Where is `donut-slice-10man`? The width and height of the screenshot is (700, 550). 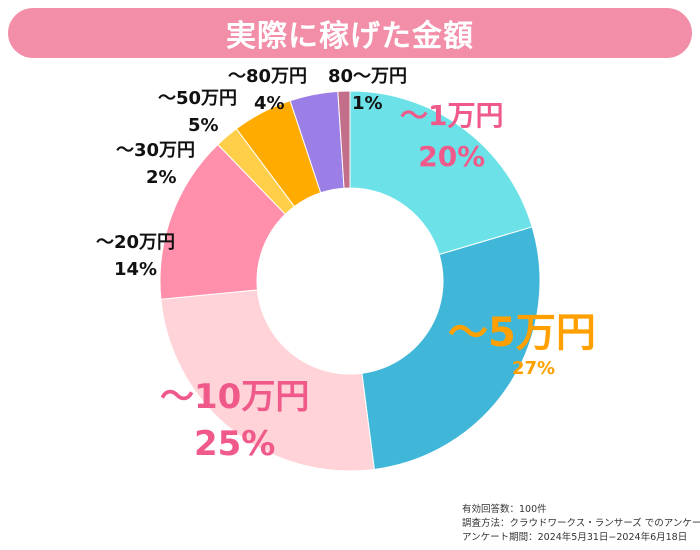
donut-slice-10man is located at coordinates (267, 380).